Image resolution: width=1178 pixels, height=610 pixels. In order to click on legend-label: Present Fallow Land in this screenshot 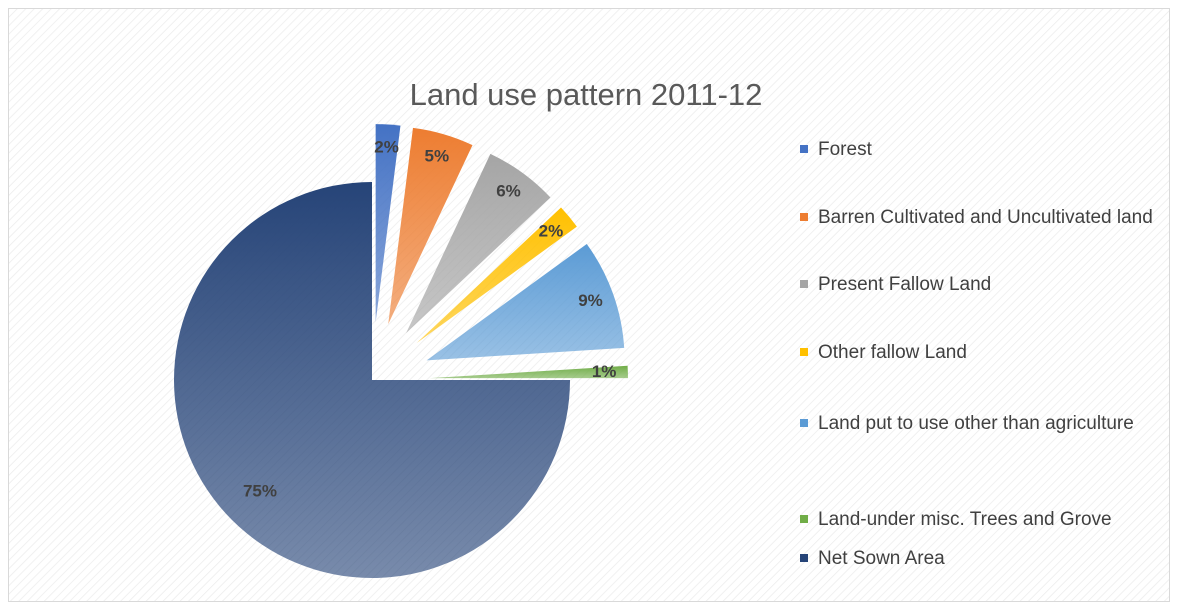, I will do `click(905, 284)`.